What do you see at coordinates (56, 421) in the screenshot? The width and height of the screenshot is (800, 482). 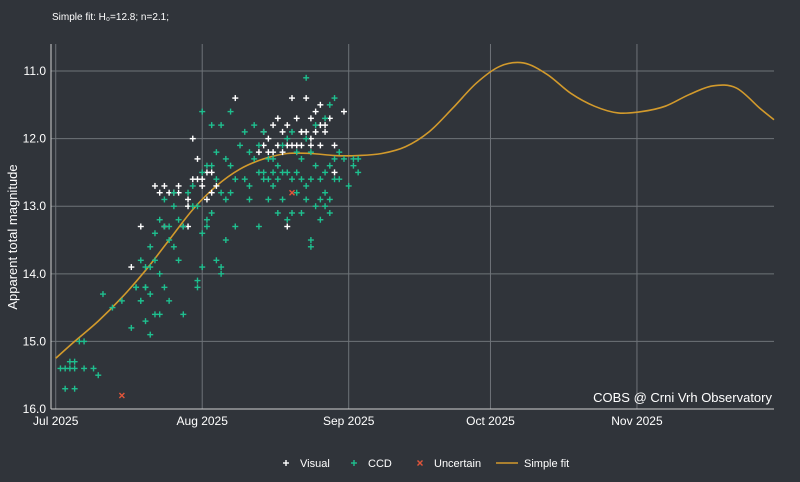 I see `x-tick-label: Jul 2025` at bounding box center [56, 421].